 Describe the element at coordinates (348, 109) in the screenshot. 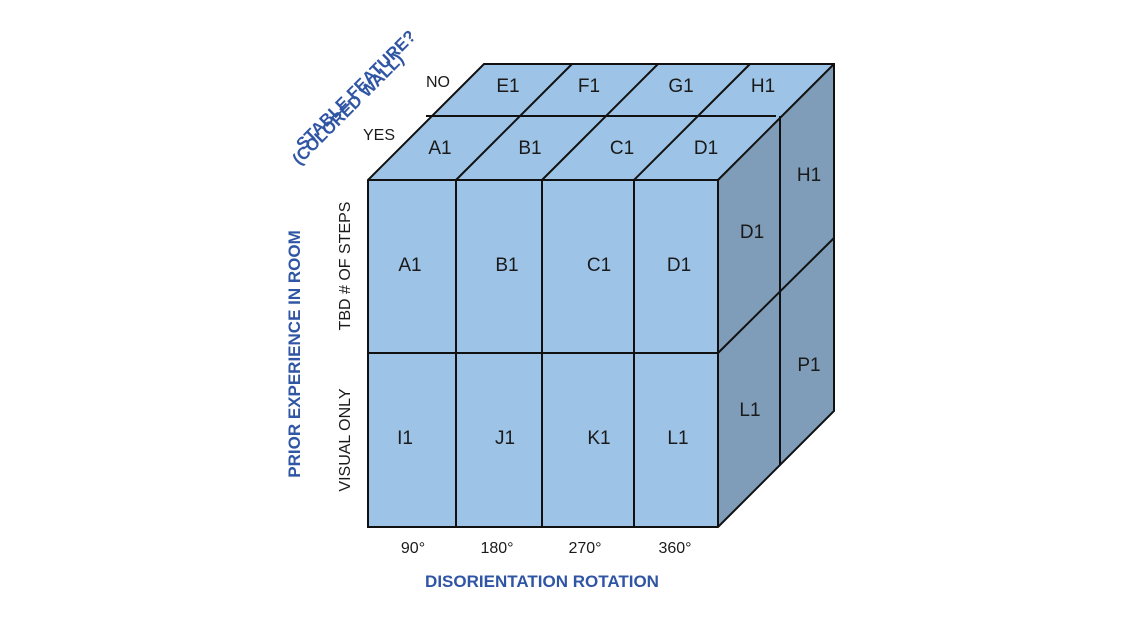

I see `z-axis-title-line-2: (COLORED WALL)` at that location.